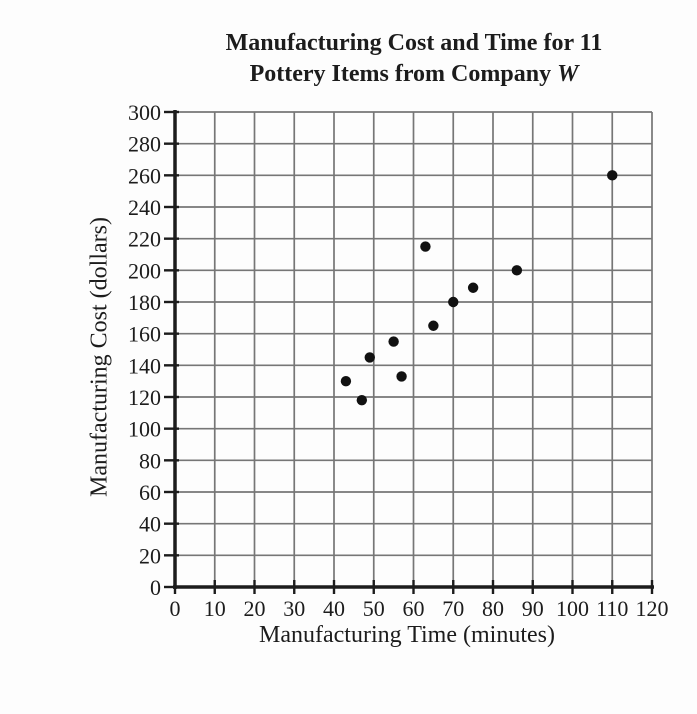 This screenshot has height=714, width=697. I want to click on y-tick-label: 60, so click(150, 492).